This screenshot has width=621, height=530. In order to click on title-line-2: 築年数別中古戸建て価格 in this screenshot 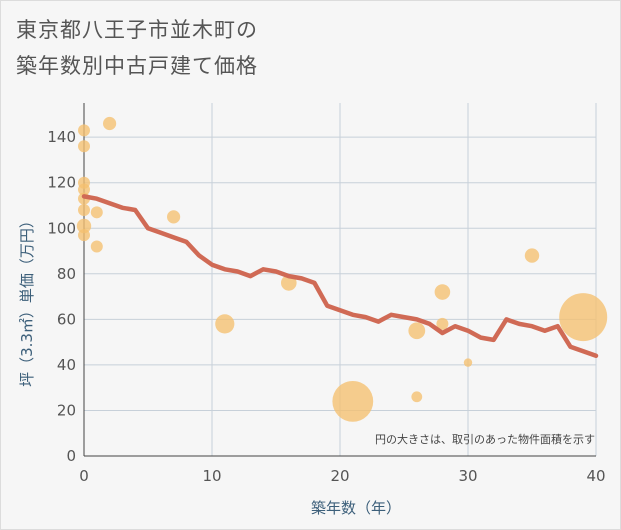, I will do `click(137, 66)`.